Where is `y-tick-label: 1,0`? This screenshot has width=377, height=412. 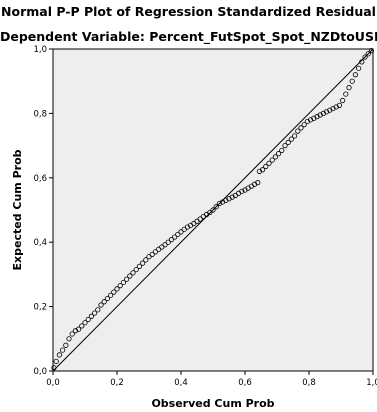
y-tick-label: 1,0 is located at coordinates (40, 50).